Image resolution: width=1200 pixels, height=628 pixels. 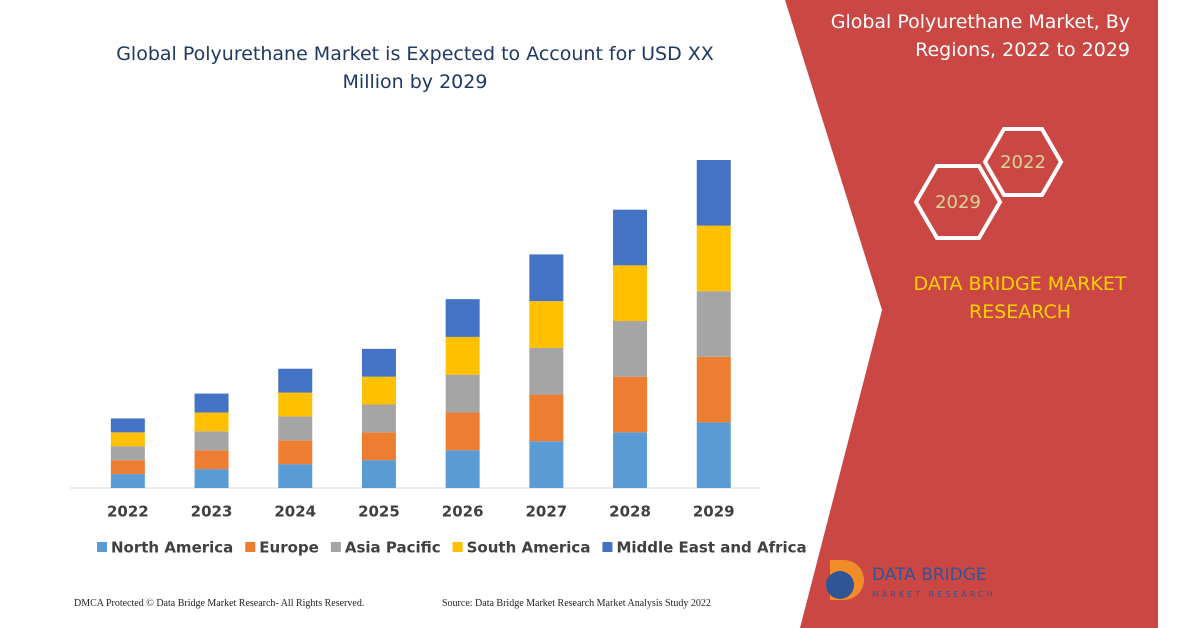 I want to click on x-tick-label: 2029, so click(x=714, y=512).